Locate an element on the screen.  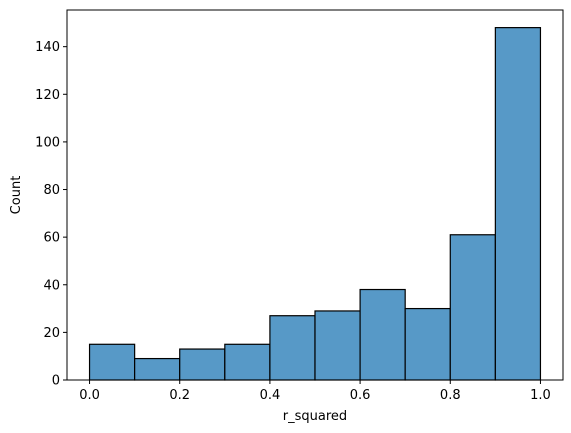
x-ticks-group: 0.0 0.2 0.4 0.6 0.8 1.0 is located at coordinates (315, 391).